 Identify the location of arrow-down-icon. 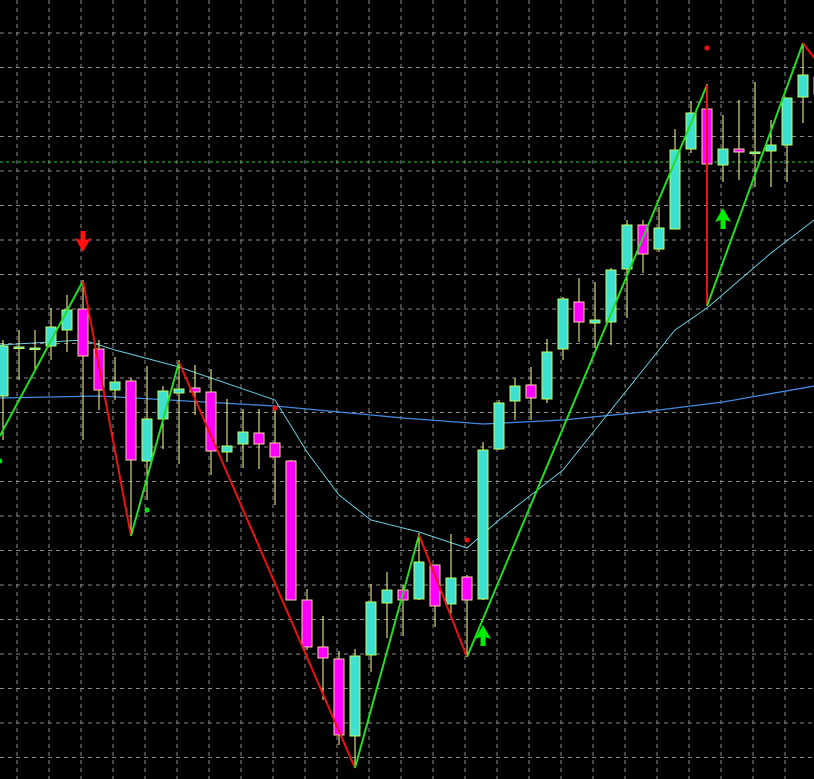
(83, 241).